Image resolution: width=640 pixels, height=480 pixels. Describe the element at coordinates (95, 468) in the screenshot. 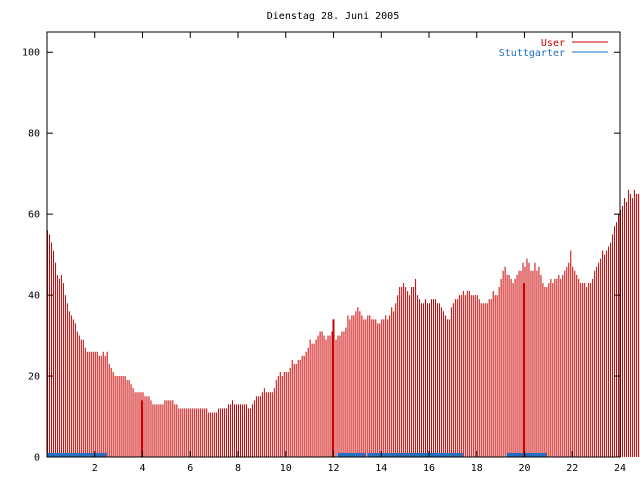

I see `x-tick-label: 2` at that location.